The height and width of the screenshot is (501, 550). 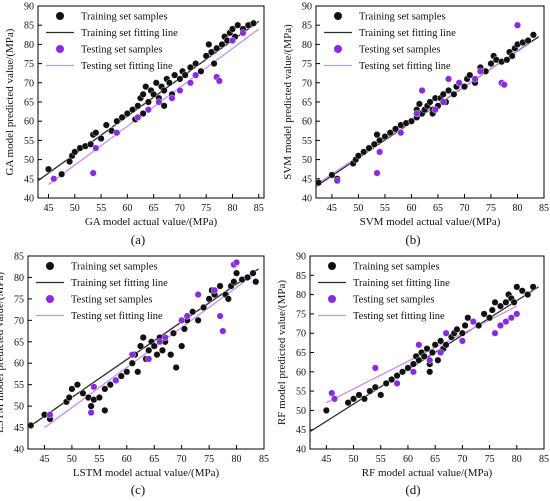 I want to click on legend-label: Testing set fitting line, so click(x=399, y=316).